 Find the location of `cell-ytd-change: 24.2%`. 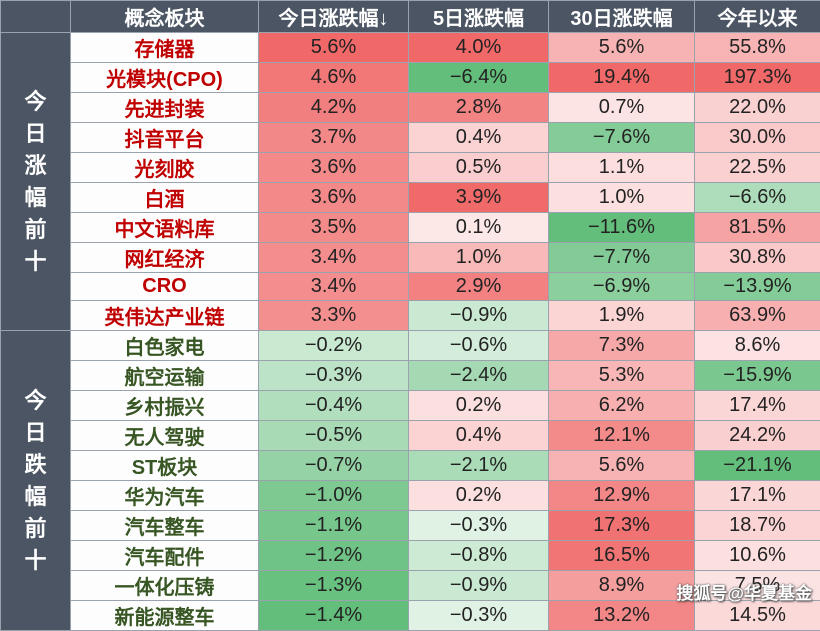

cell-ytd-change: 24.2% is located at coordinates (757, 436).